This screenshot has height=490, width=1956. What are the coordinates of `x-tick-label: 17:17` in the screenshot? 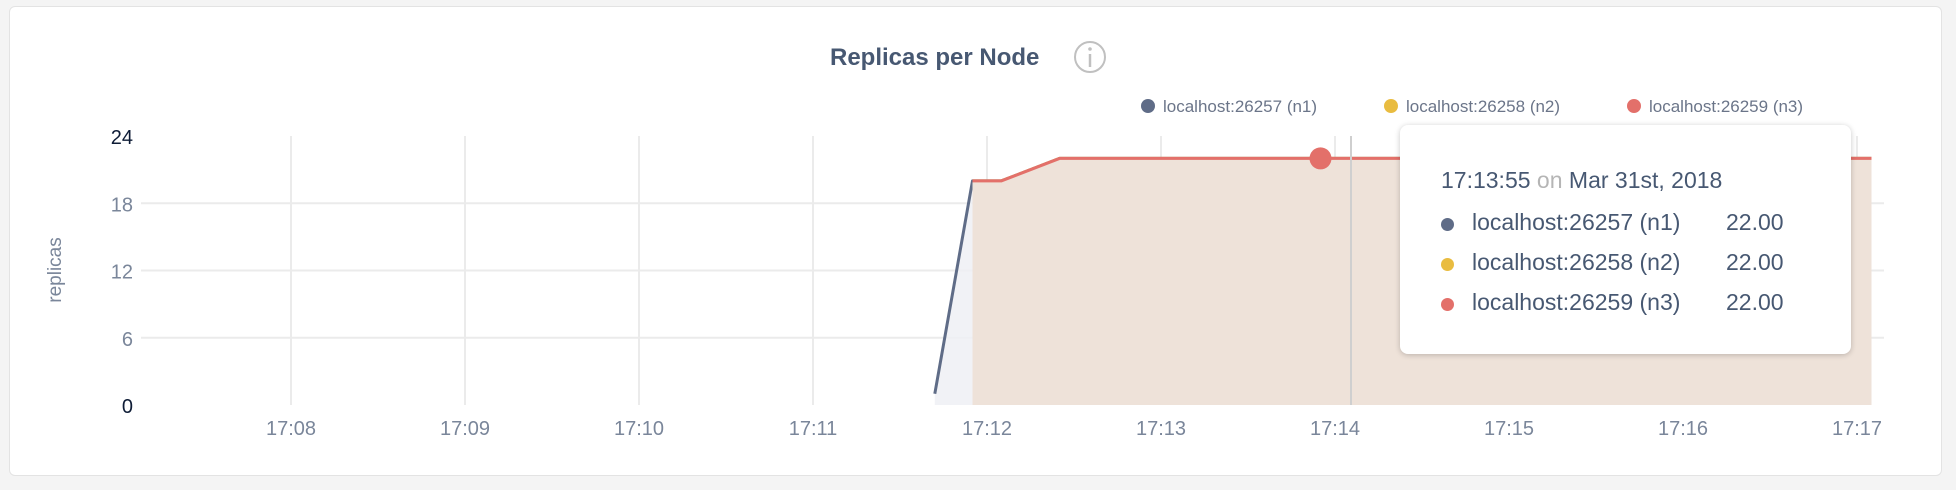 It's located at (1857, 429).